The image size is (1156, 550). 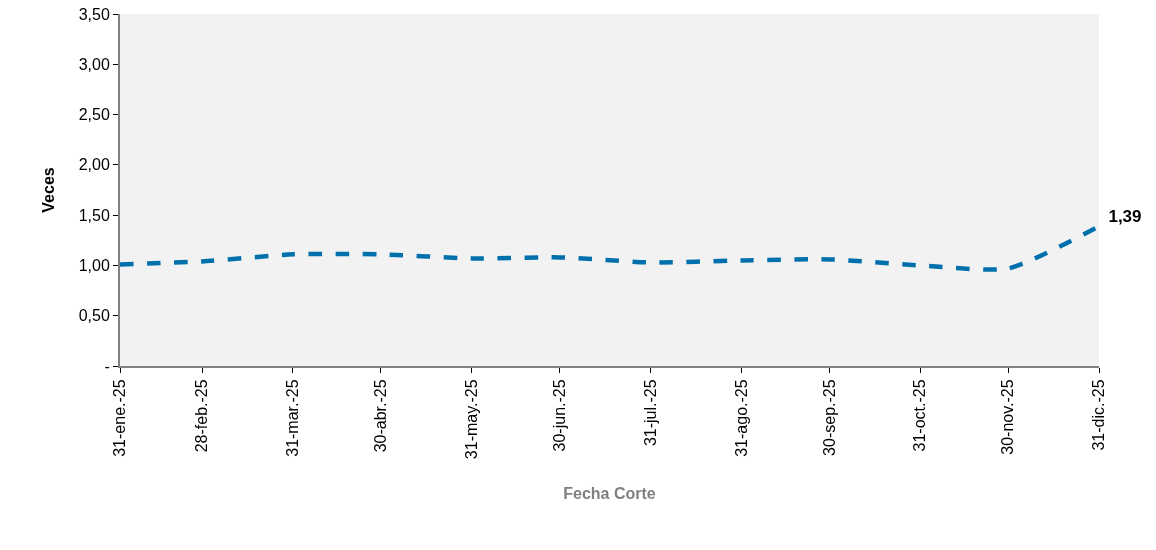 I want to click on x-tick-label: 31-ago.-25, so click(x=741, y=418).